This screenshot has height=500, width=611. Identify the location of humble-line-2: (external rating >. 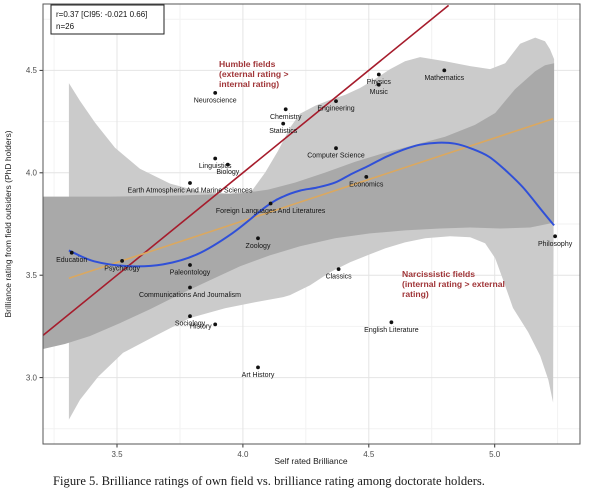
(254, 74).